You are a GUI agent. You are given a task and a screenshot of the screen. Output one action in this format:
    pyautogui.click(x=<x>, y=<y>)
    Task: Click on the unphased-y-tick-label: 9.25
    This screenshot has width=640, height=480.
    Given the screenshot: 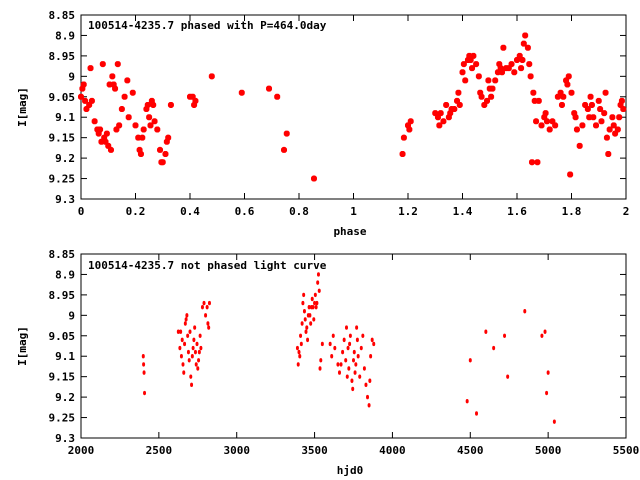 What is the action you would take?
    pyautogui.click(x=62, y=418)
    